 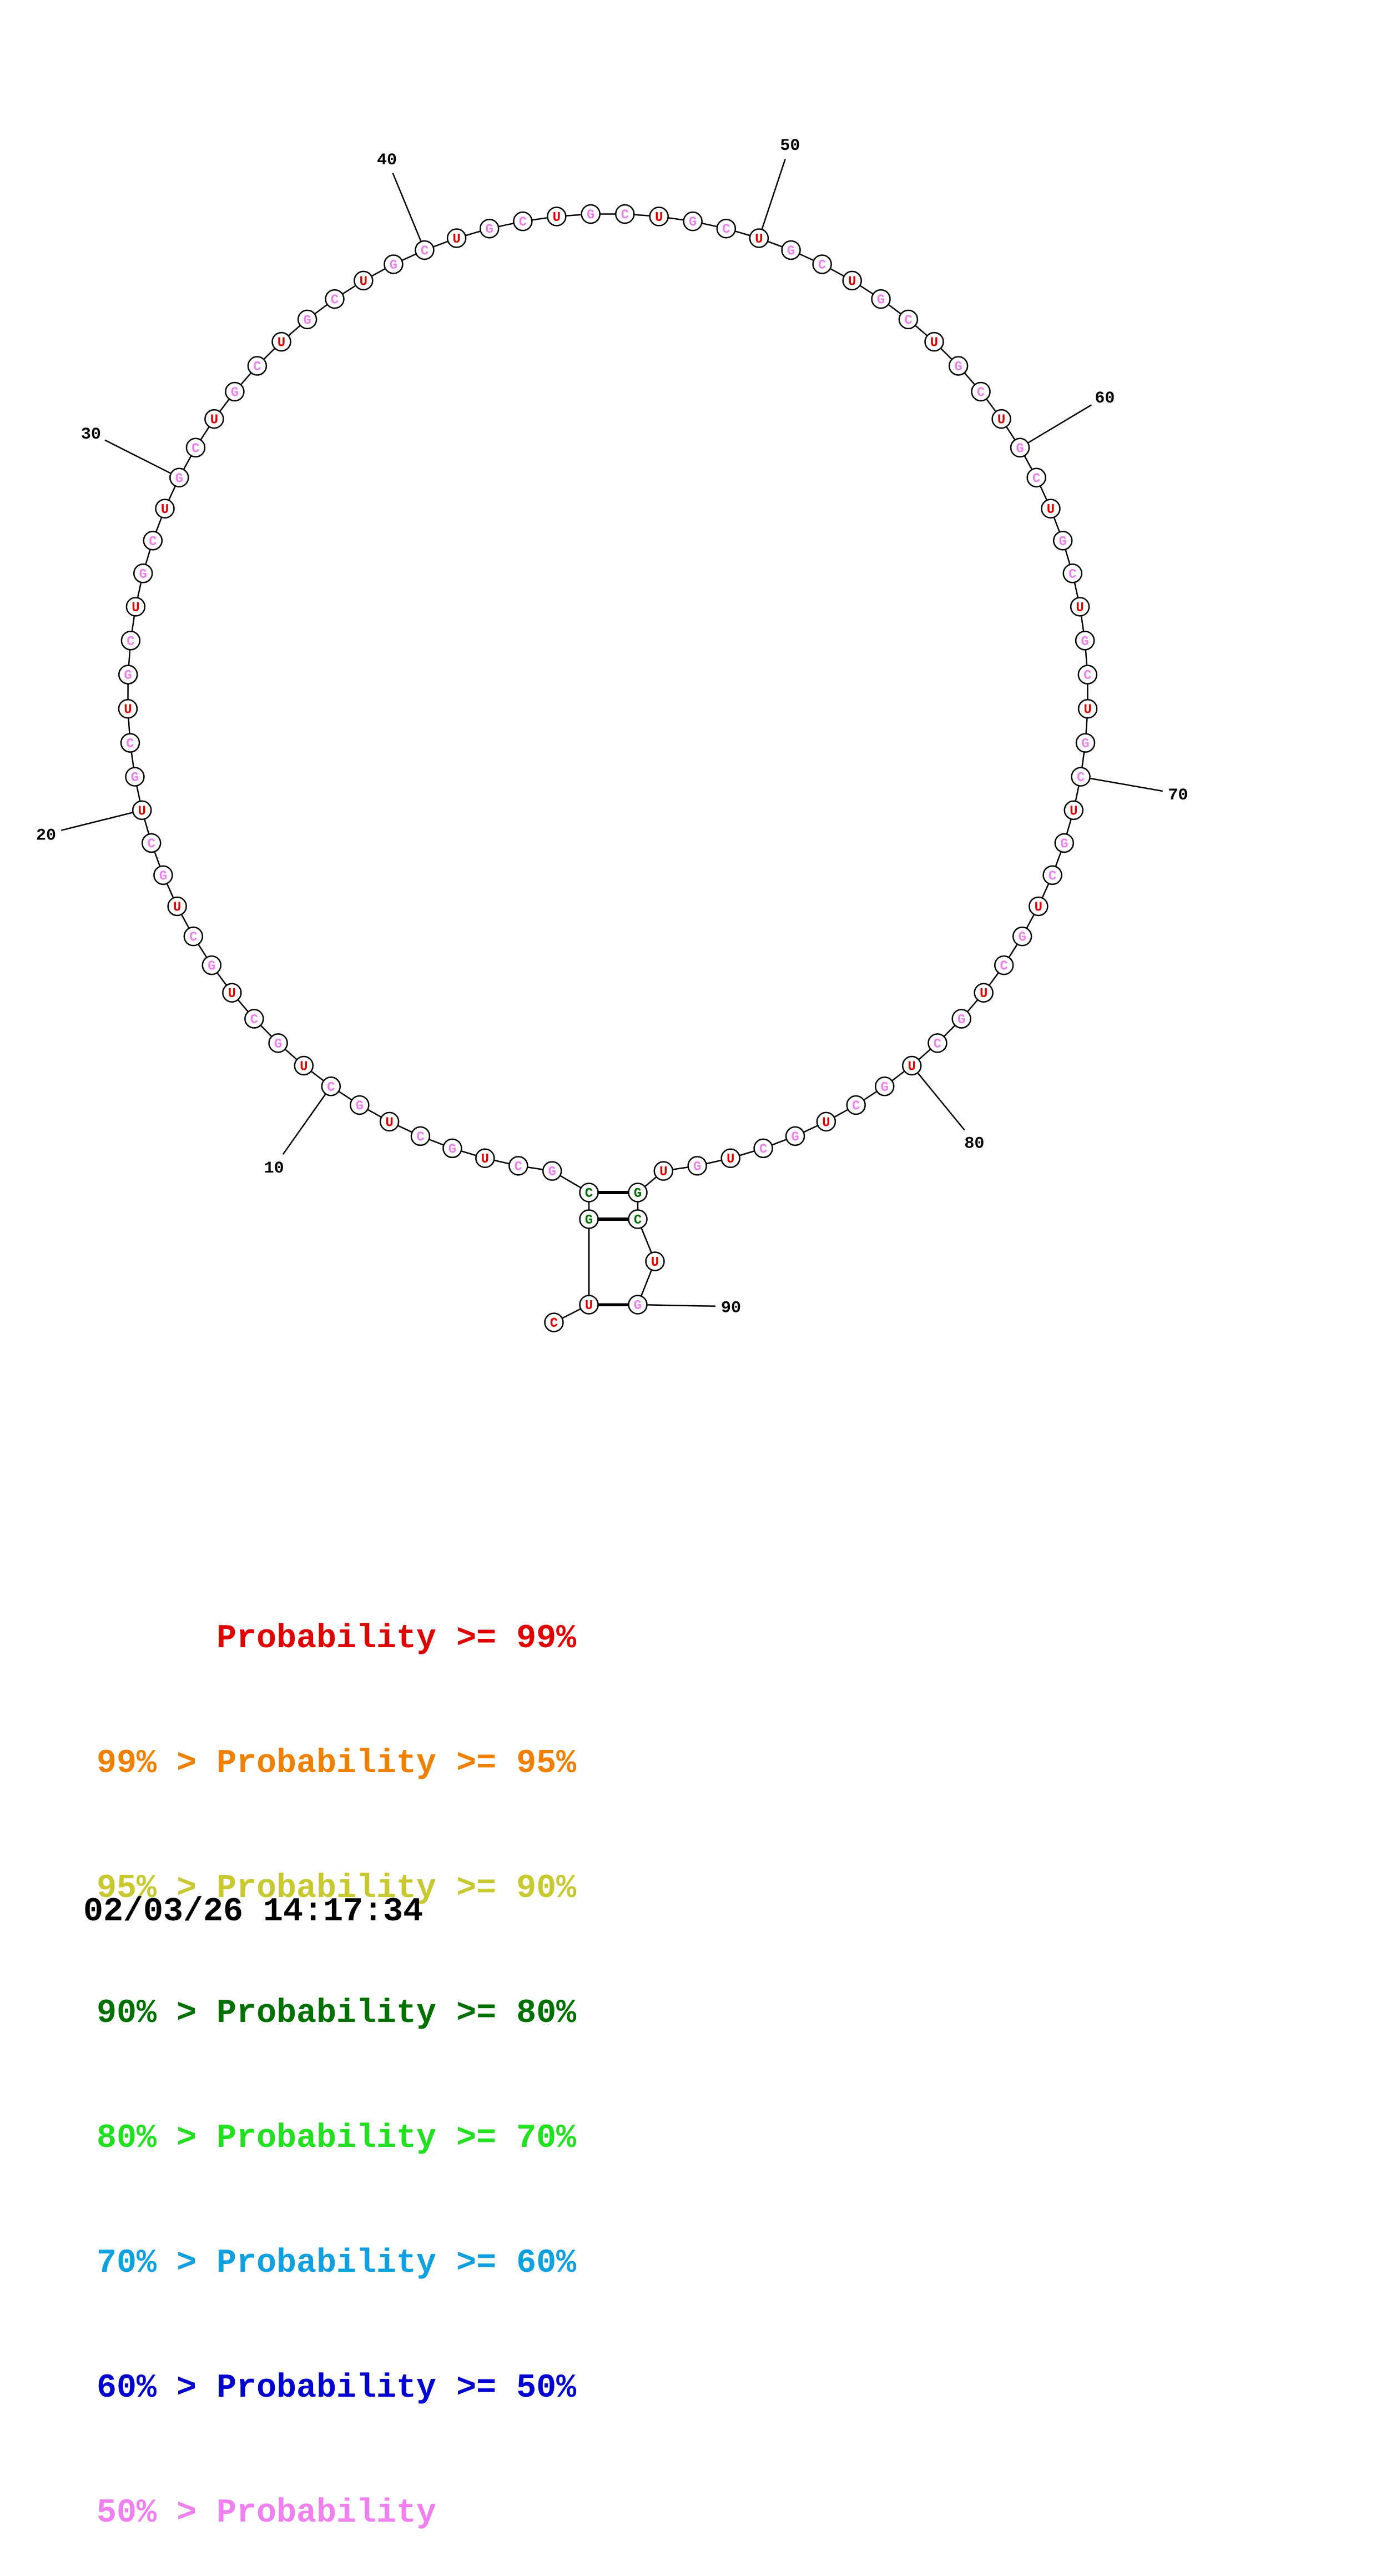 What do you see at coordinates (108, 1764) in the screenshot?
I see `legend-left-label: 99% >` at bounding box center [108, 1764].